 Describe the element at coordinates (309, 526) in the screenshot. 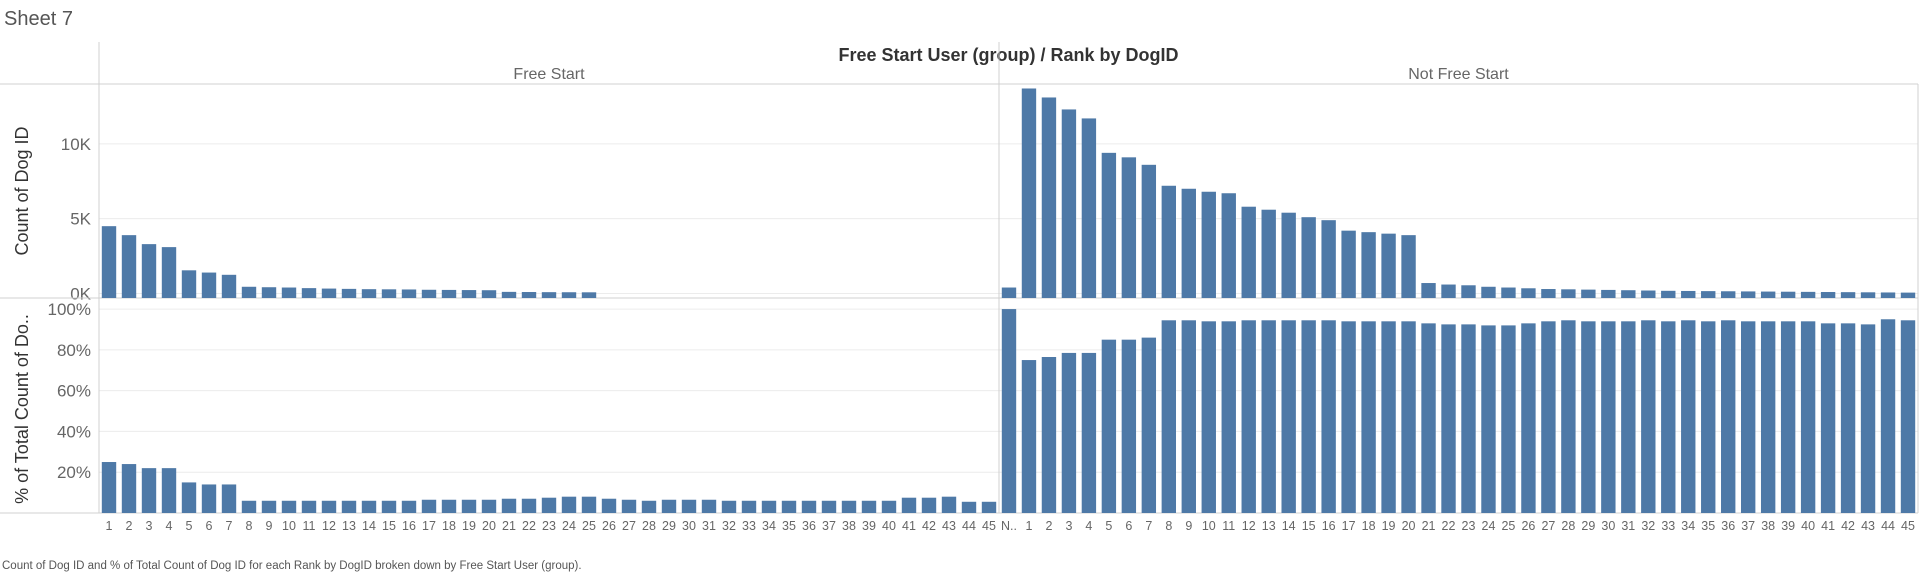

I see `x-tick-label: 11` at that location.